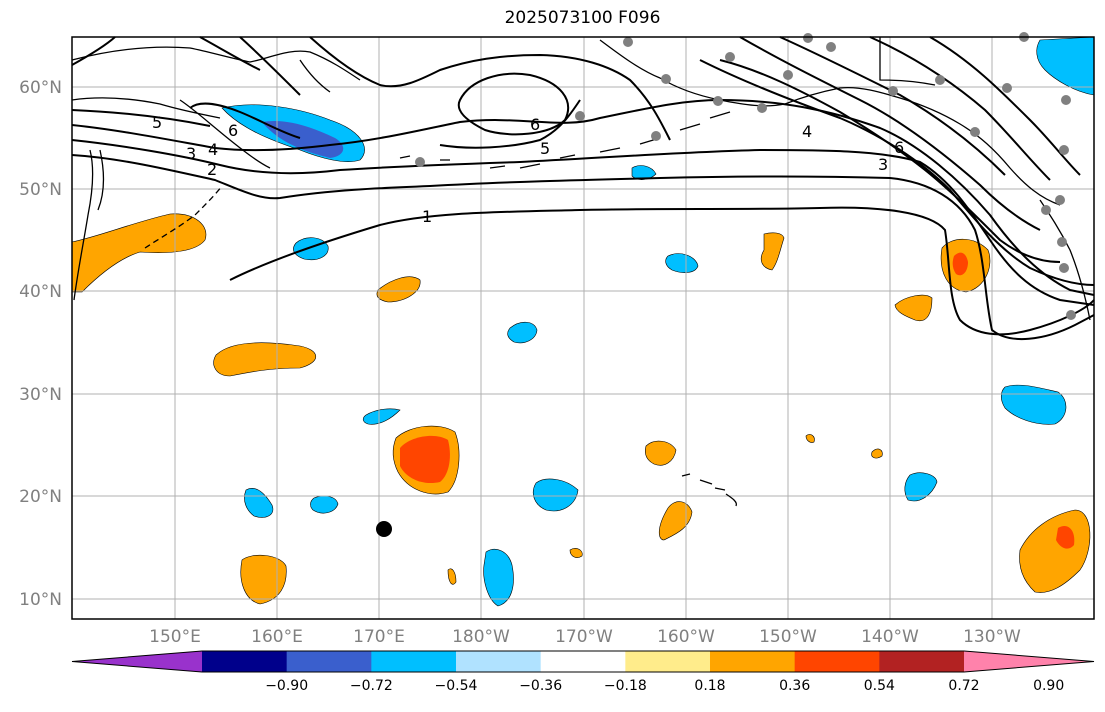 The width and height of the screenshot is (1105, 712). Describe the element at coordinates (212, 169) in the screenshot. I see `contour-label-2: 2` at that location.